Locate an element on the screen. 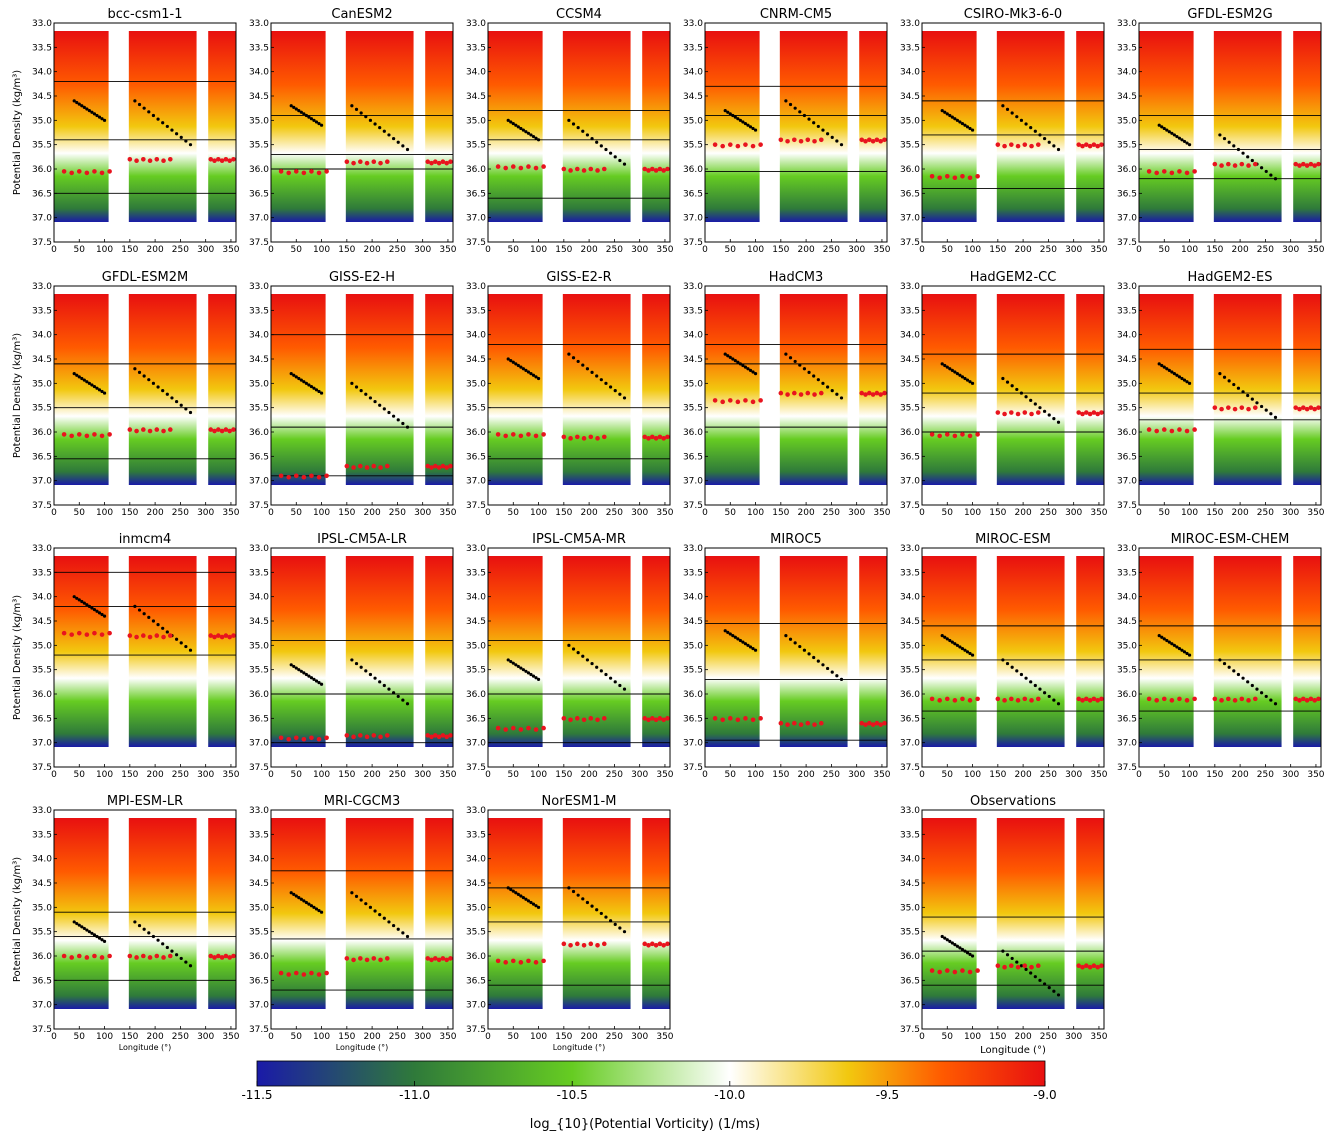  x-tick-label: 100 is located at coordinates (104, 250).